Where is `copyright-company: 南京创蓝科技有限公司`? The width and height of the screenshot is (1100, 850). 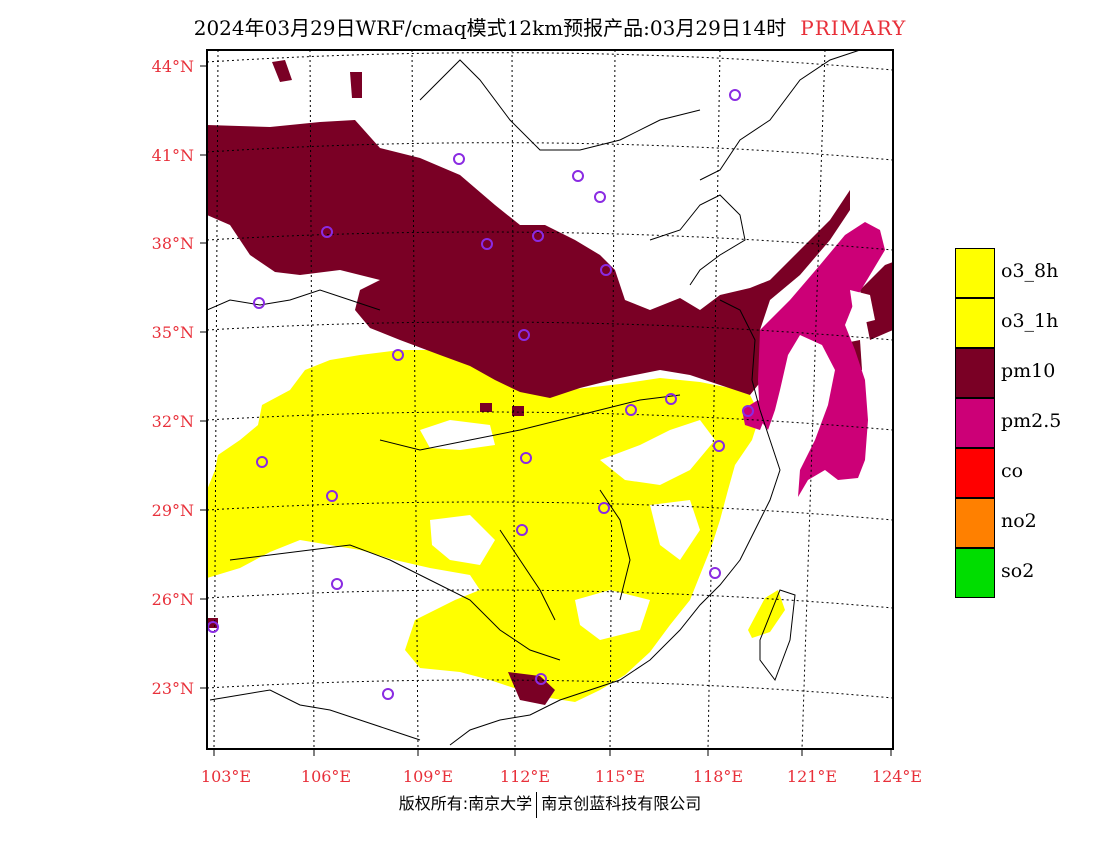
copyright-company: 南京创蓝科技有限公司 is located at coordinates (621, 803).